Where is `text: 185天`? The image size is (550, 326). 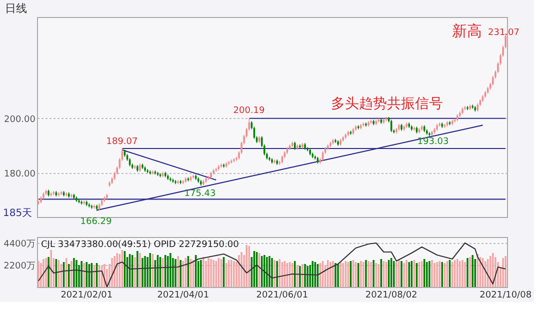 text: 185天 is located at coordinates (17, 213).